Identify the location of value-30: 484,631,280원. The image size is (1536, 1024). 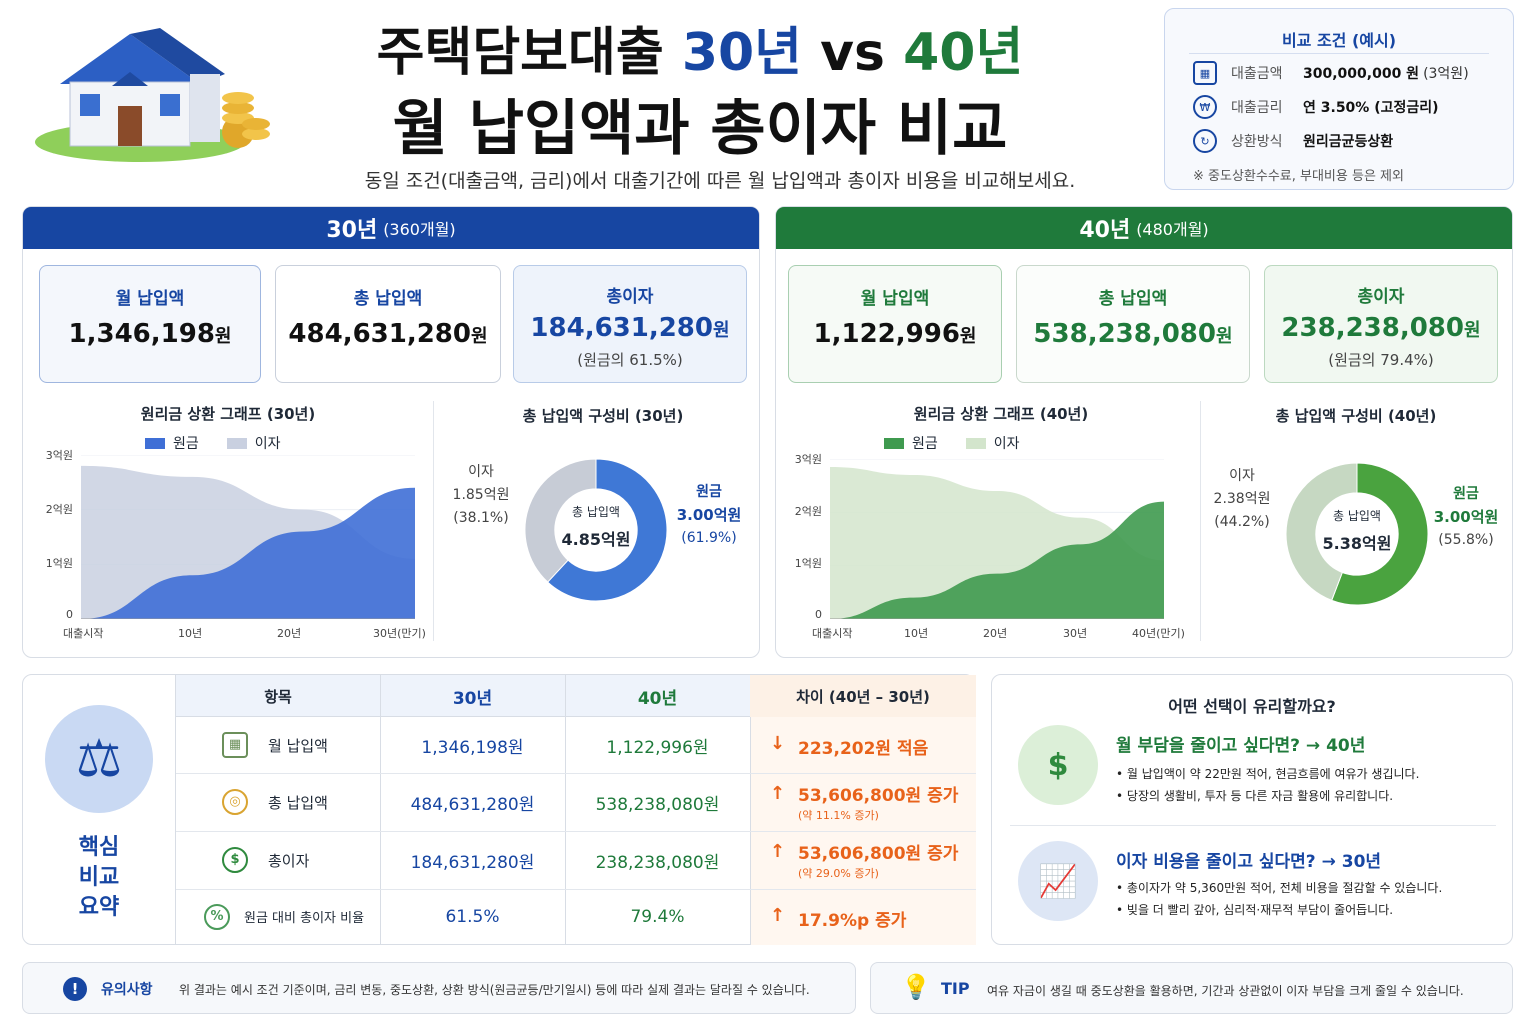
(472, 804).